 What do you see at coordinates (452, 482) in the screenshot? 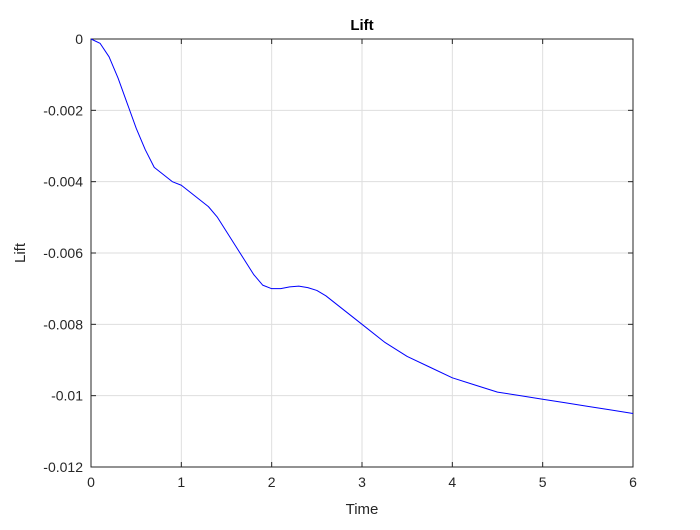
I see `x-tick-label: 4` at bounding box center [452, 482].